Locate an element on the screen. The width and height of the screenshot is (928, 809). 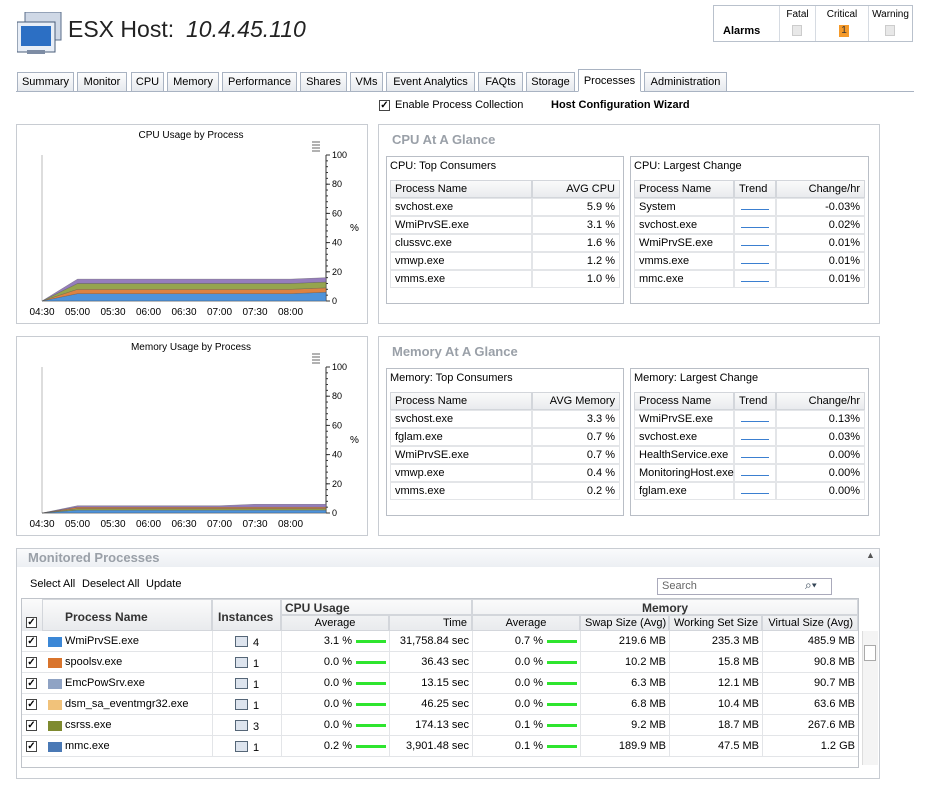
cell-value: 9.2 MB is located at coordinates (648, 725).